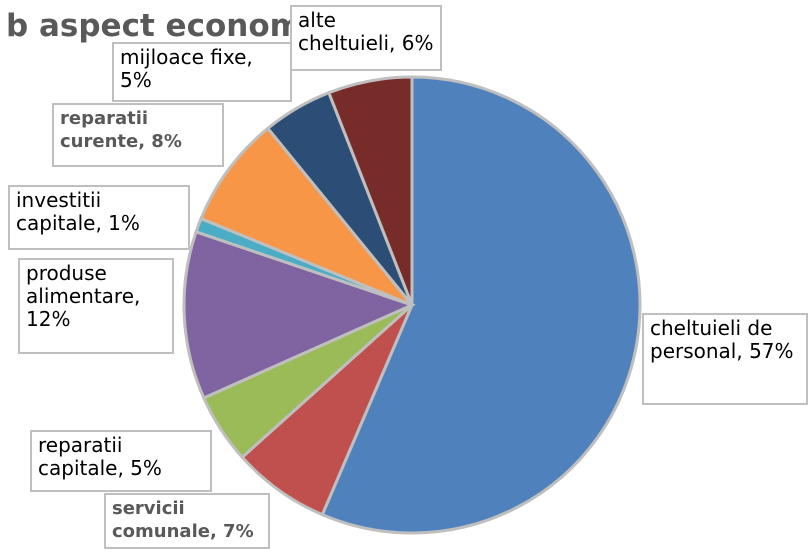 The height and width of the screenshot is (552, 810). What do you see at coordinates (725, 359) in the screenshot?
I see `data-label: cheltuieli de personal, 57%` at bounding box center [725, 359].